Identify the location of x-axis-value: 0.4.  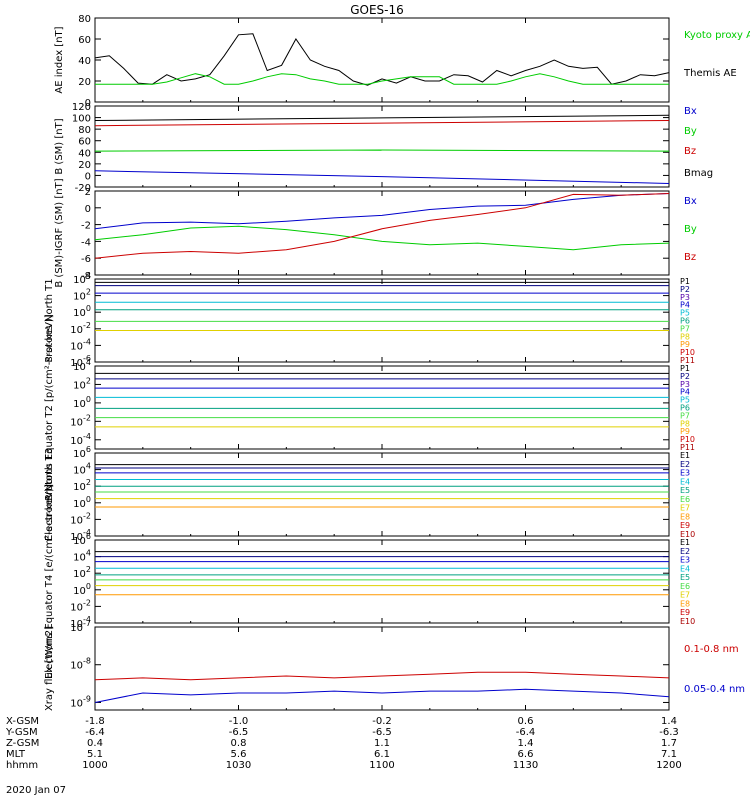
(95, 743).